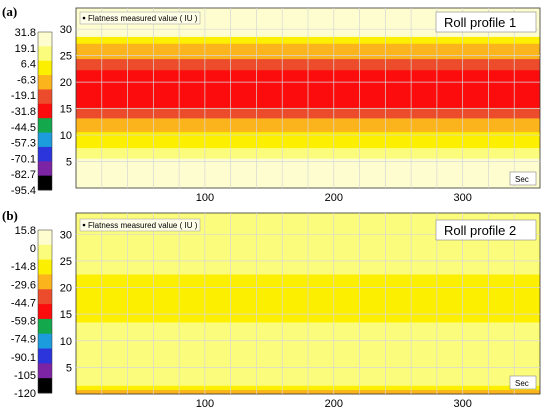 Image resolution: width=550 pixels, height=412 pixels. I want to click on colorbar-a-label-4: -19.1, so click(23, 96).